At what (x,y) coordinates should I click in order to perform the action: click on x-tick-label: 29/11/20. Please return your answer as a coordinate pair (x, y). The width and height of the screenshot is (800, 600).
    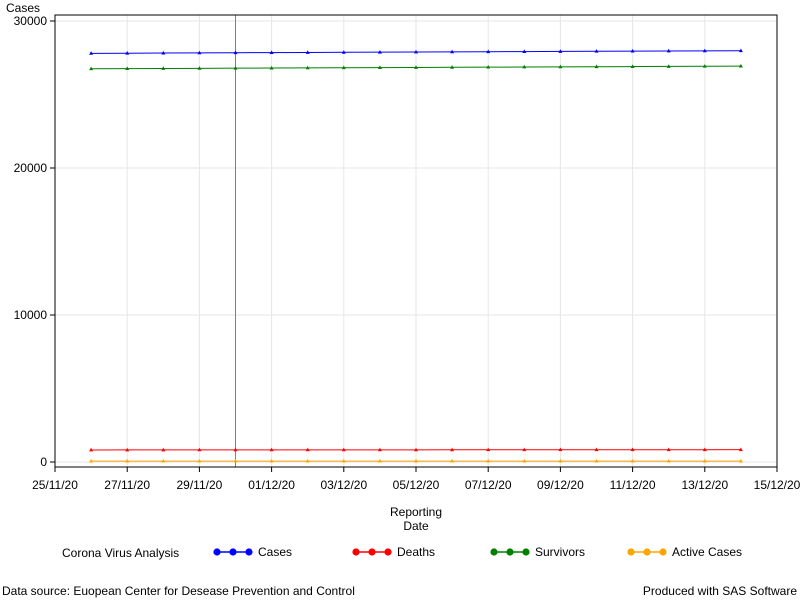
    Looking at the image, I should click on (199, 485).